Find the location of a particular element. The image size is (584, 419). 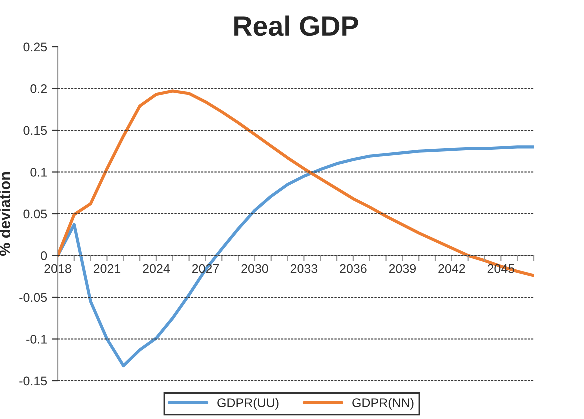

legend-label: GDPR(NN) is located at coordinates (383, 404).